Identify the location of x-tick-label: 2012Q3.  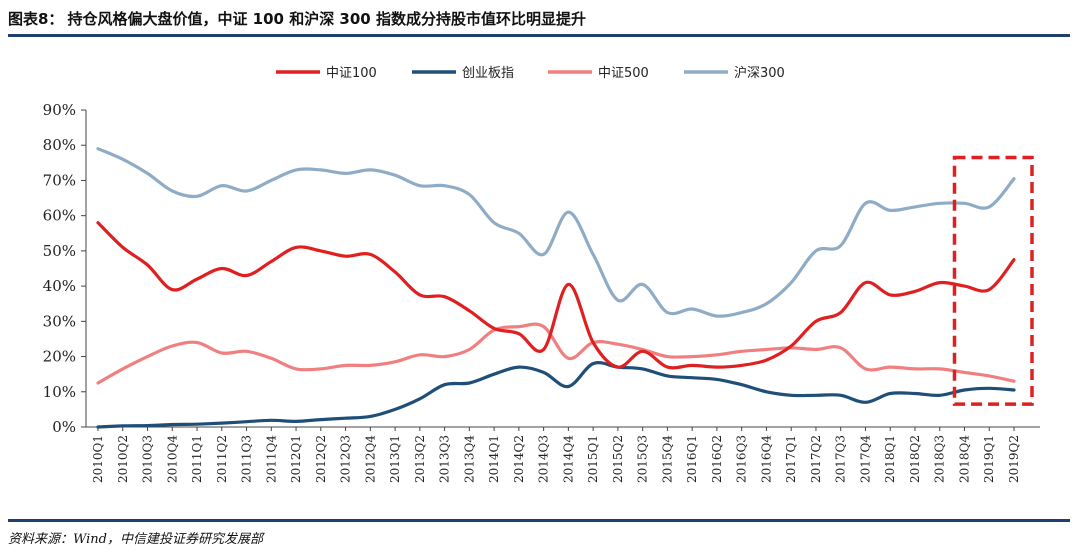
(346, 459).